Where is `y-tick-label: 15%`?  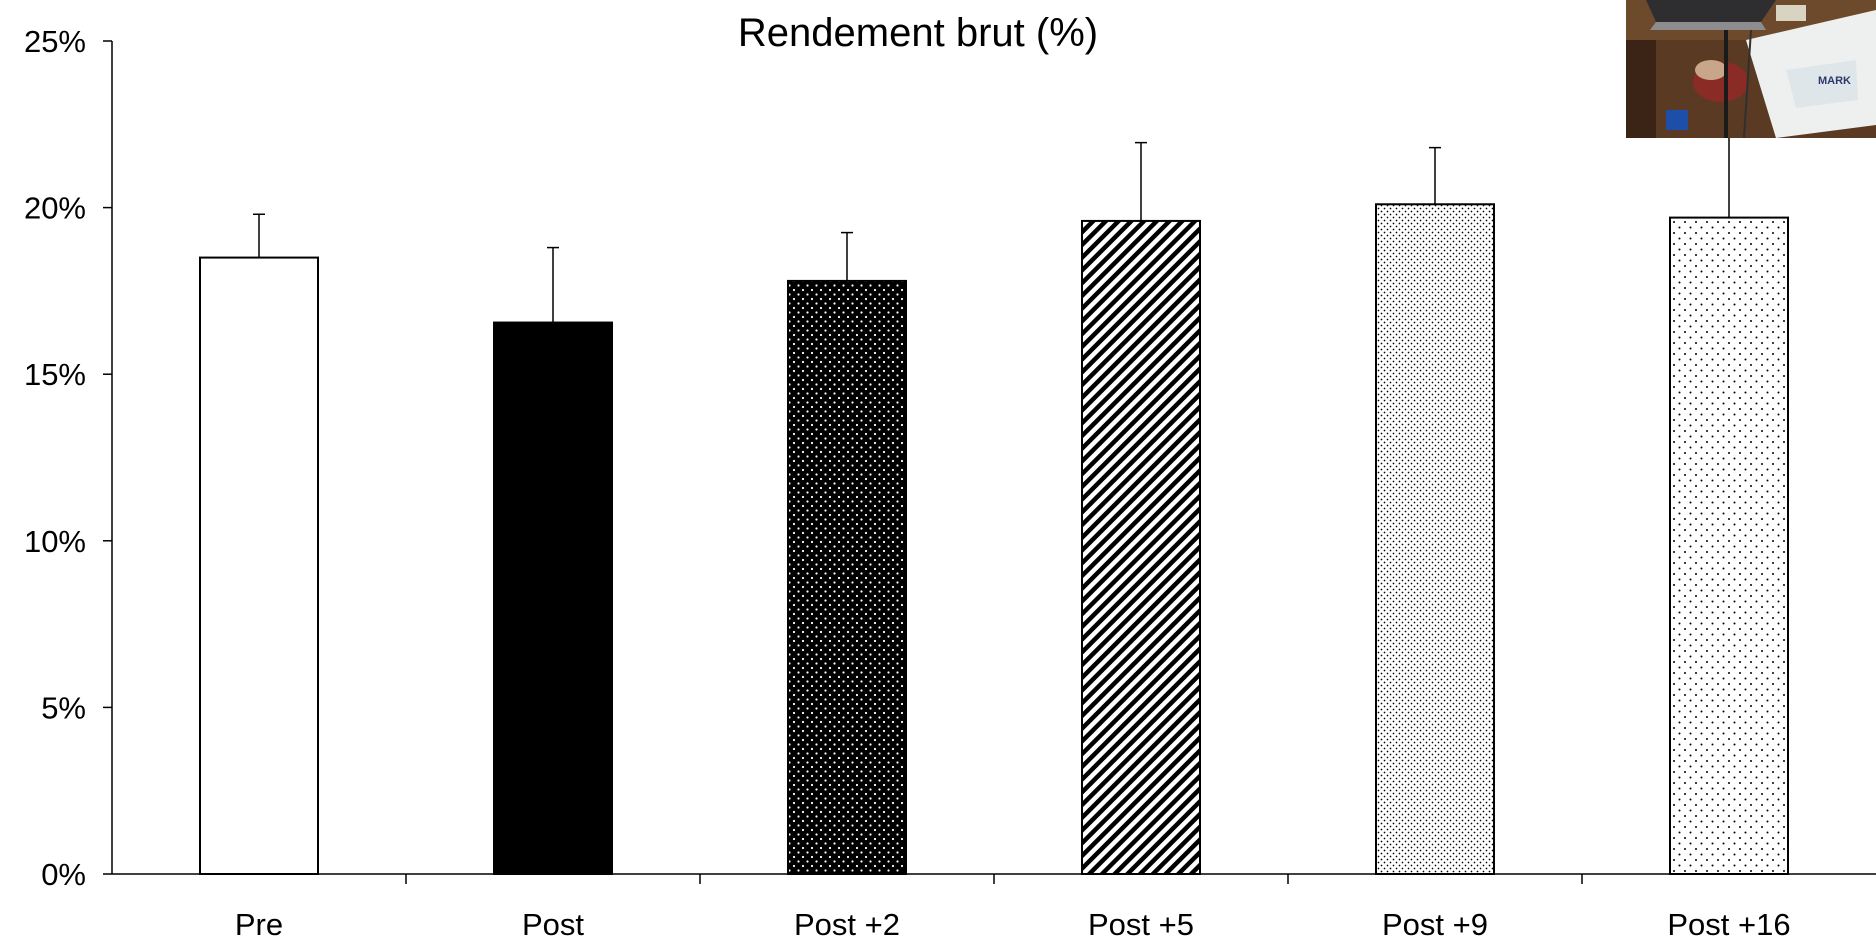 y-tick-label: 15% is located at coordinates (55, 374).